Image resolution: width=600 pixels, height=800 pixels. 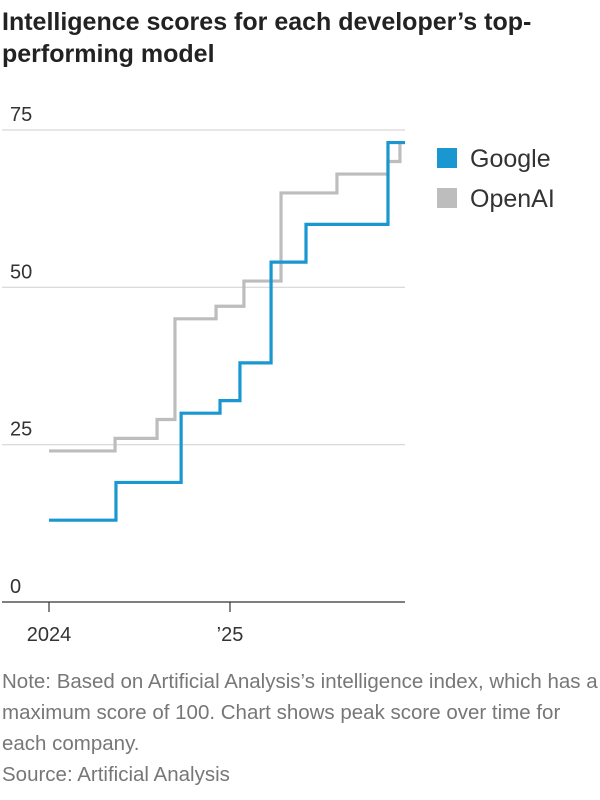 I want to click on y-tick-label: 50, so click(x=21, y=272).